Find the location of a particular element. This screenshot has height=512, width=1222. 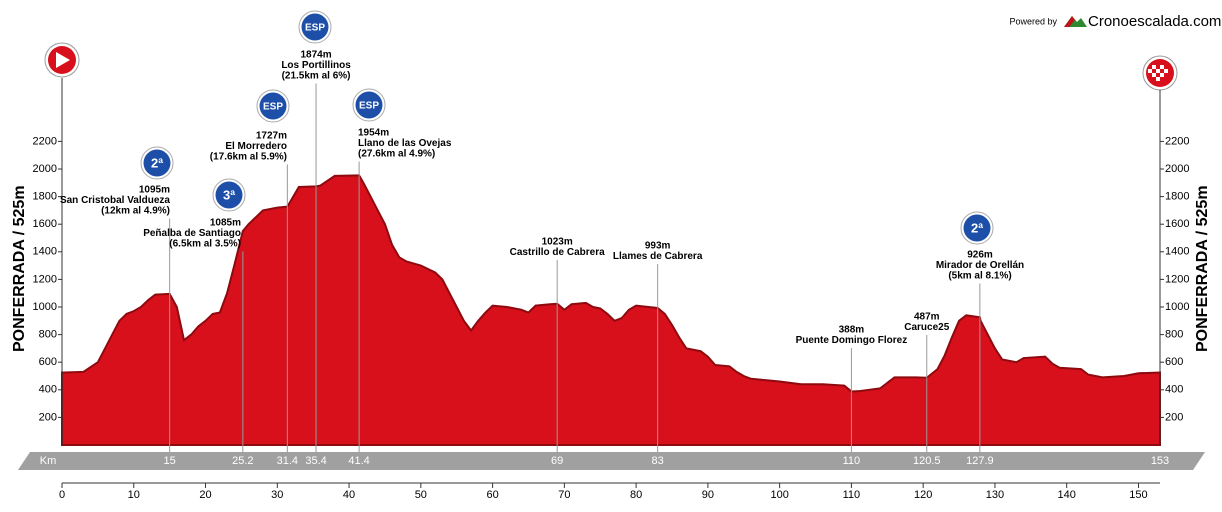

climb-altitude: 1023m is located at coordinates (557, 242).